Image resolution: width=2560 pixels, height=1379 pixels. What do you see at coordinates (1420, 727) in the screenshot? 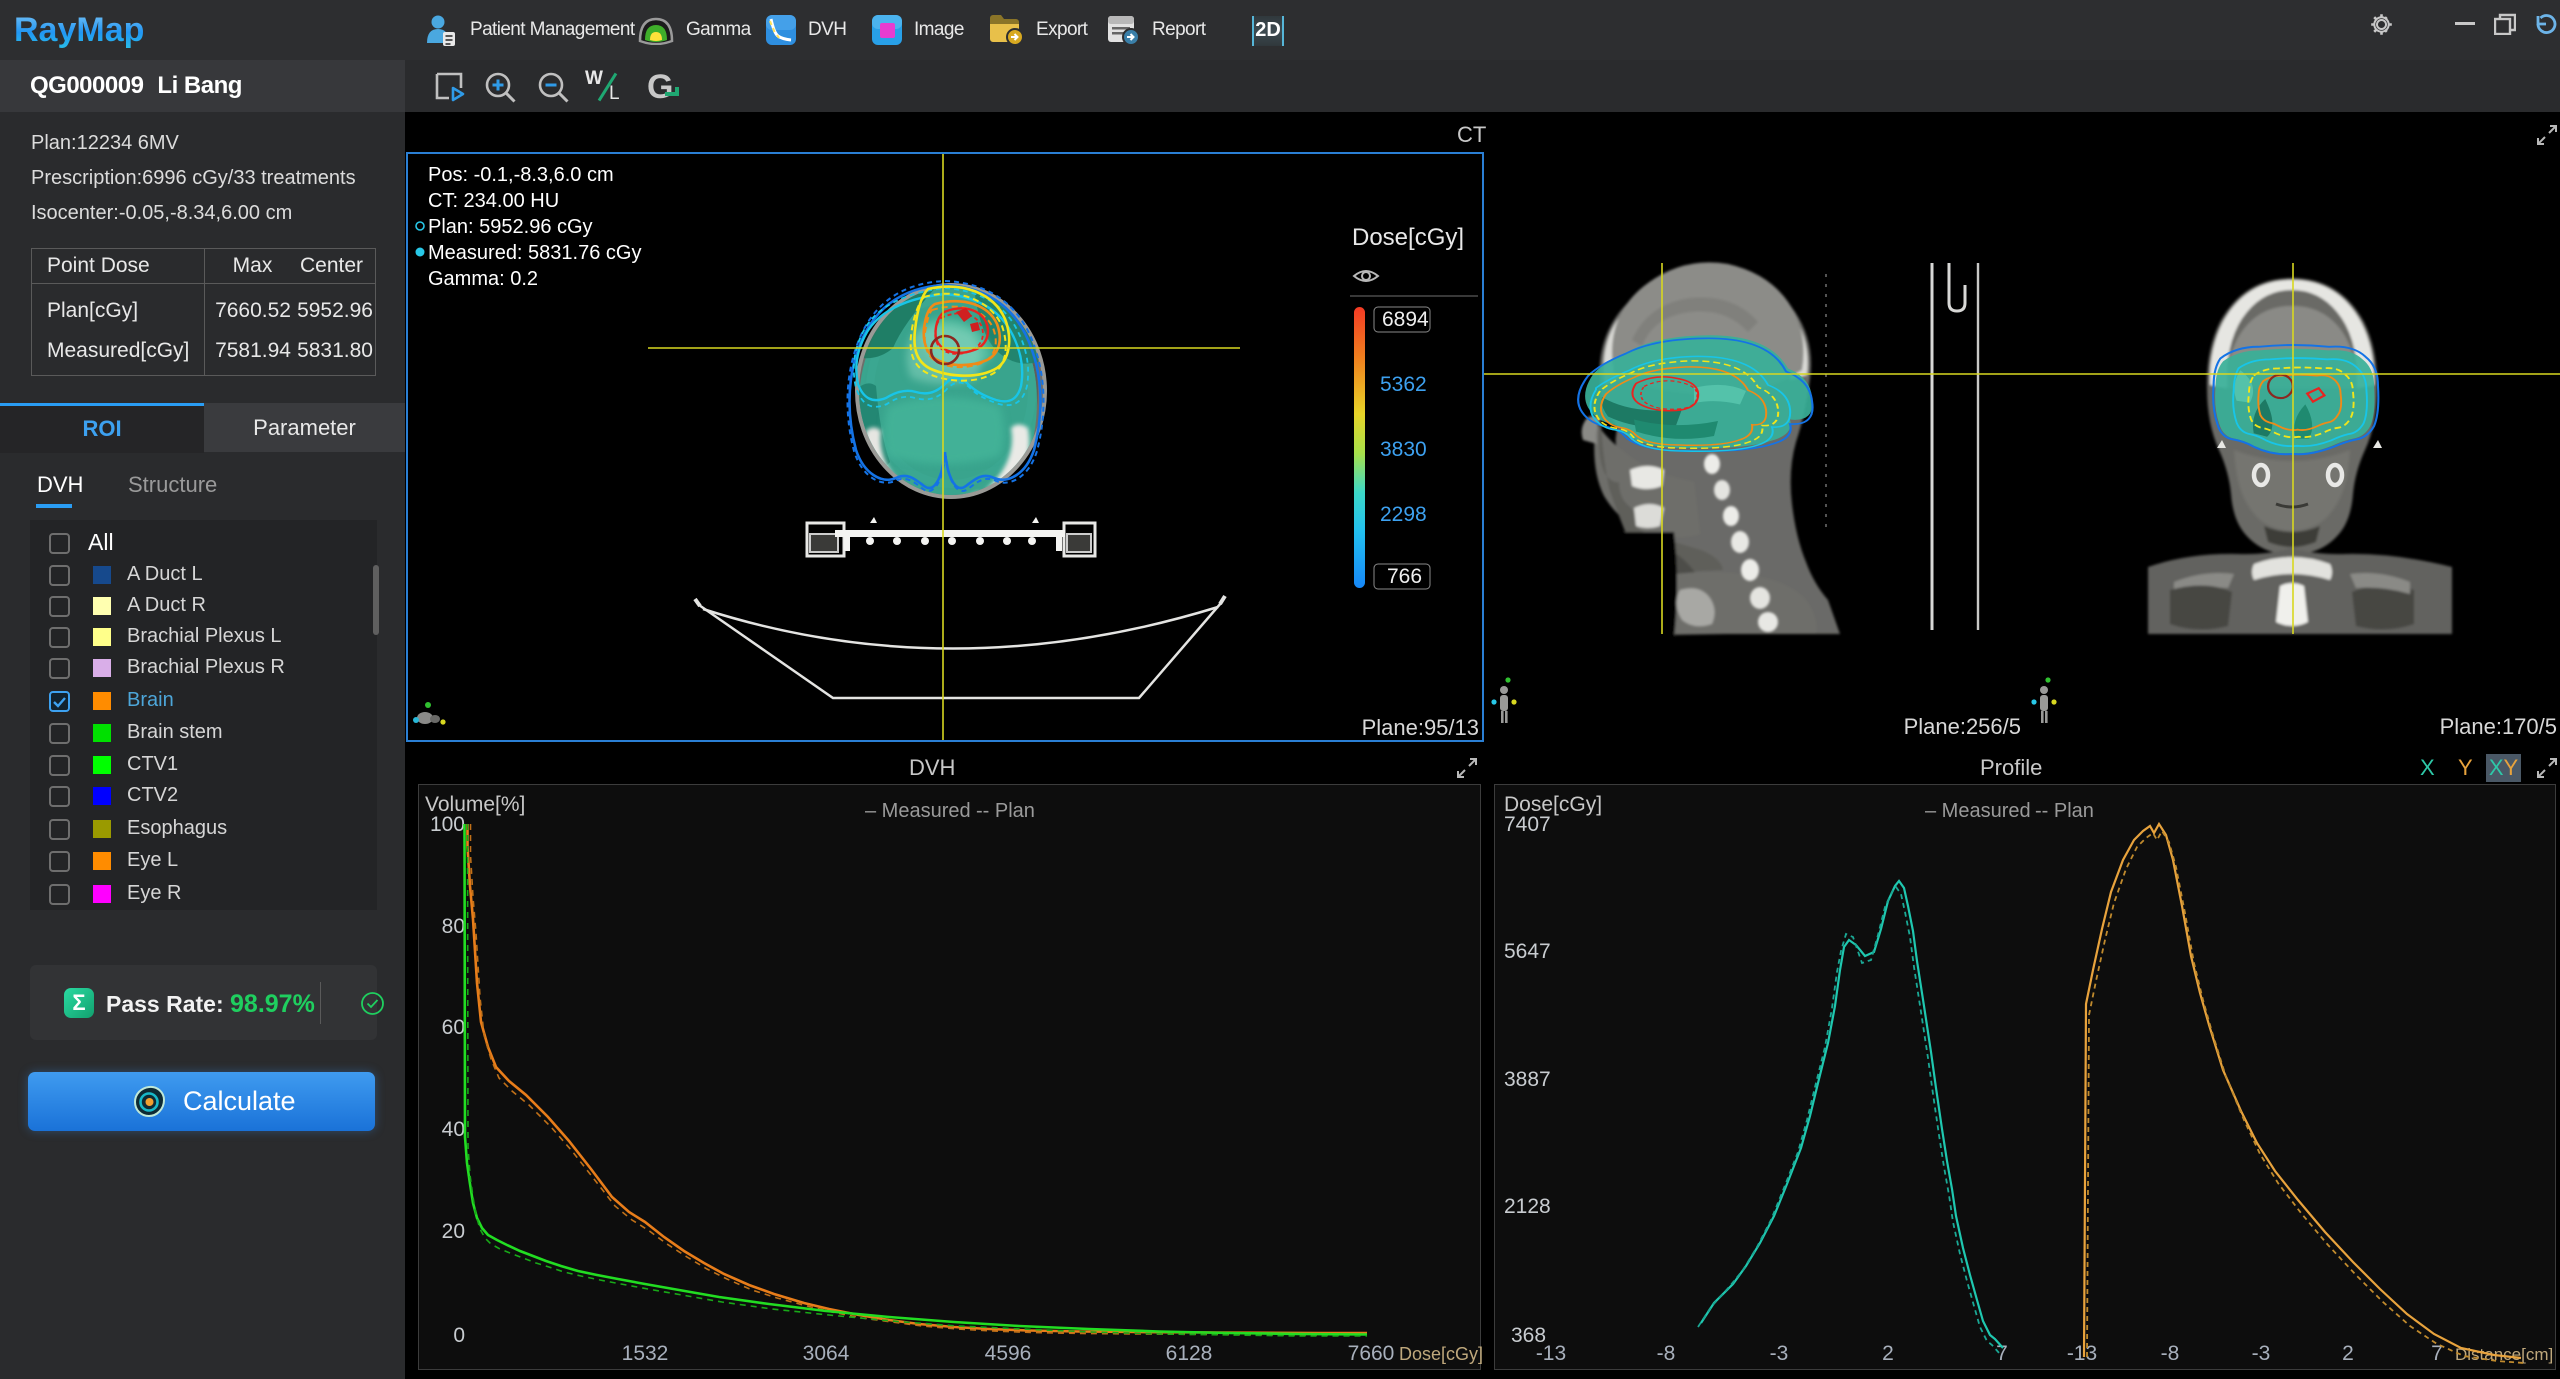
I see `svg-text: Plane:95/13` at bounding box center [1420, 727].